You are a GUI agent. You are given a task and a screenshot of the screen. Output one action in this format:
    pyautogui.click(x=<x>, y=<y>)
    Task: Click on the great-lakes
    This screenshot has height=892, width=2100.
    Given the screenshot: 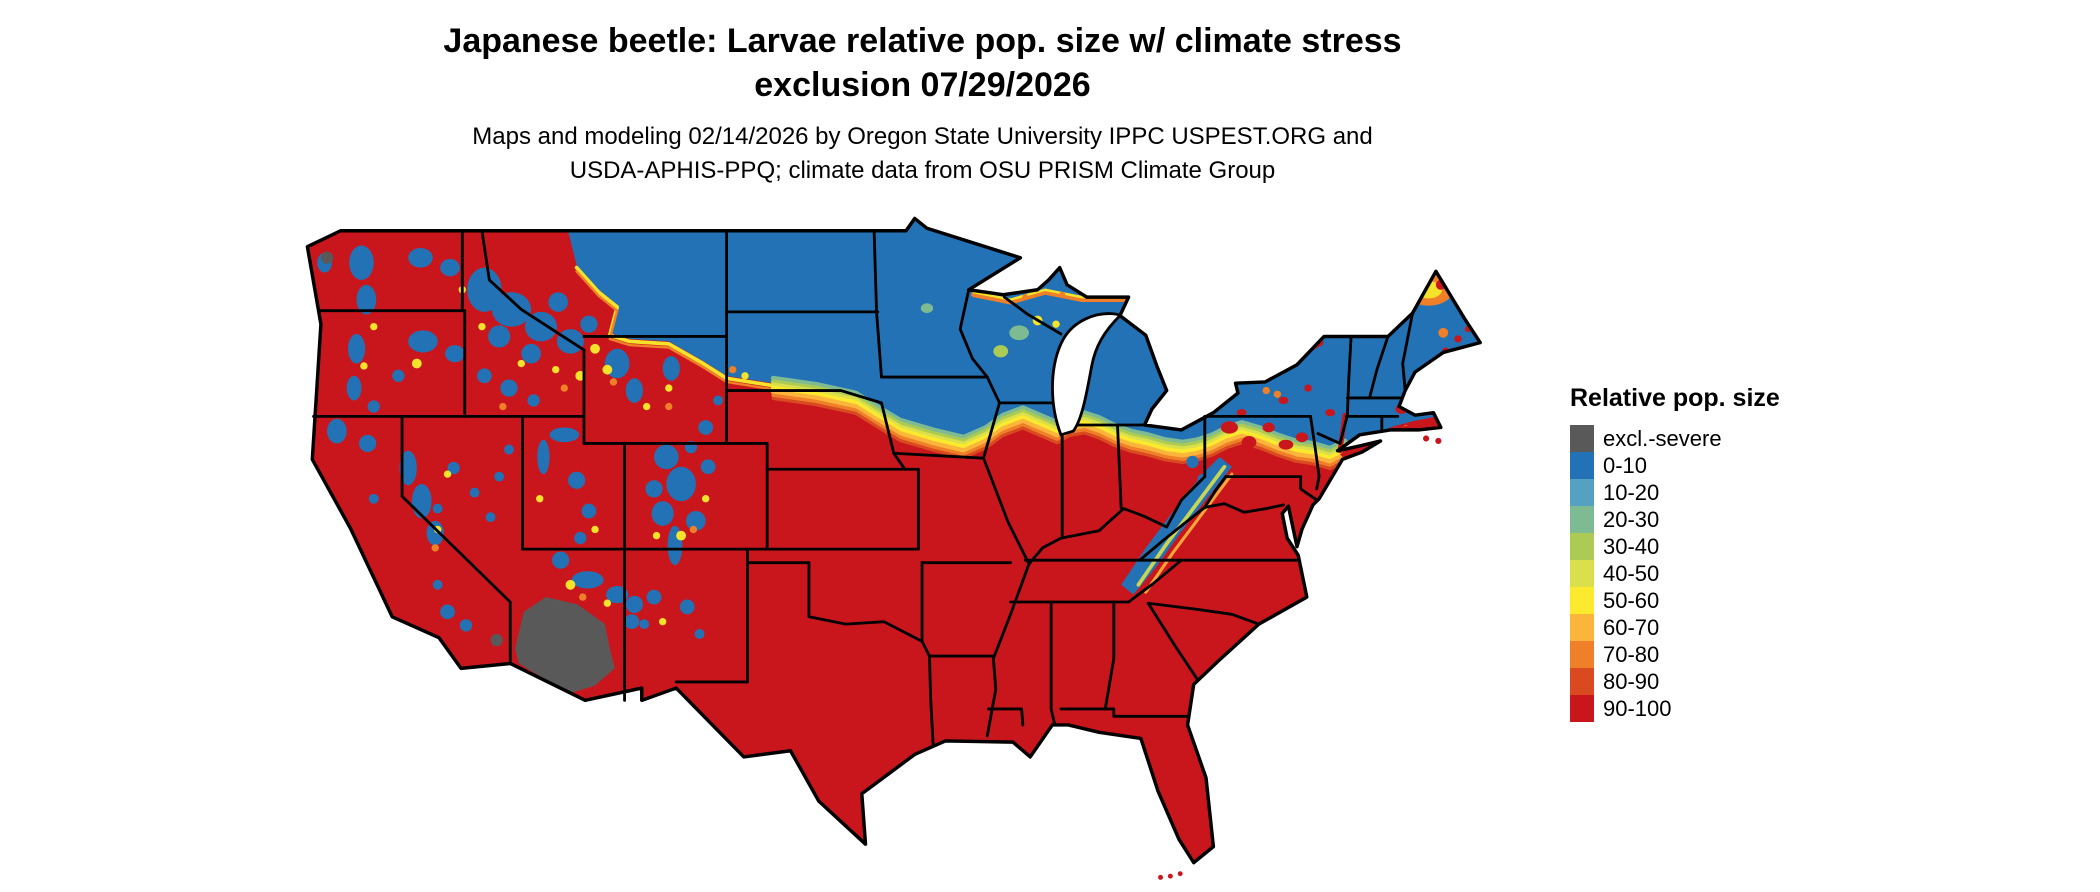 What is the action you would take?
    pyautogui.click(x=1087, y=374)
    